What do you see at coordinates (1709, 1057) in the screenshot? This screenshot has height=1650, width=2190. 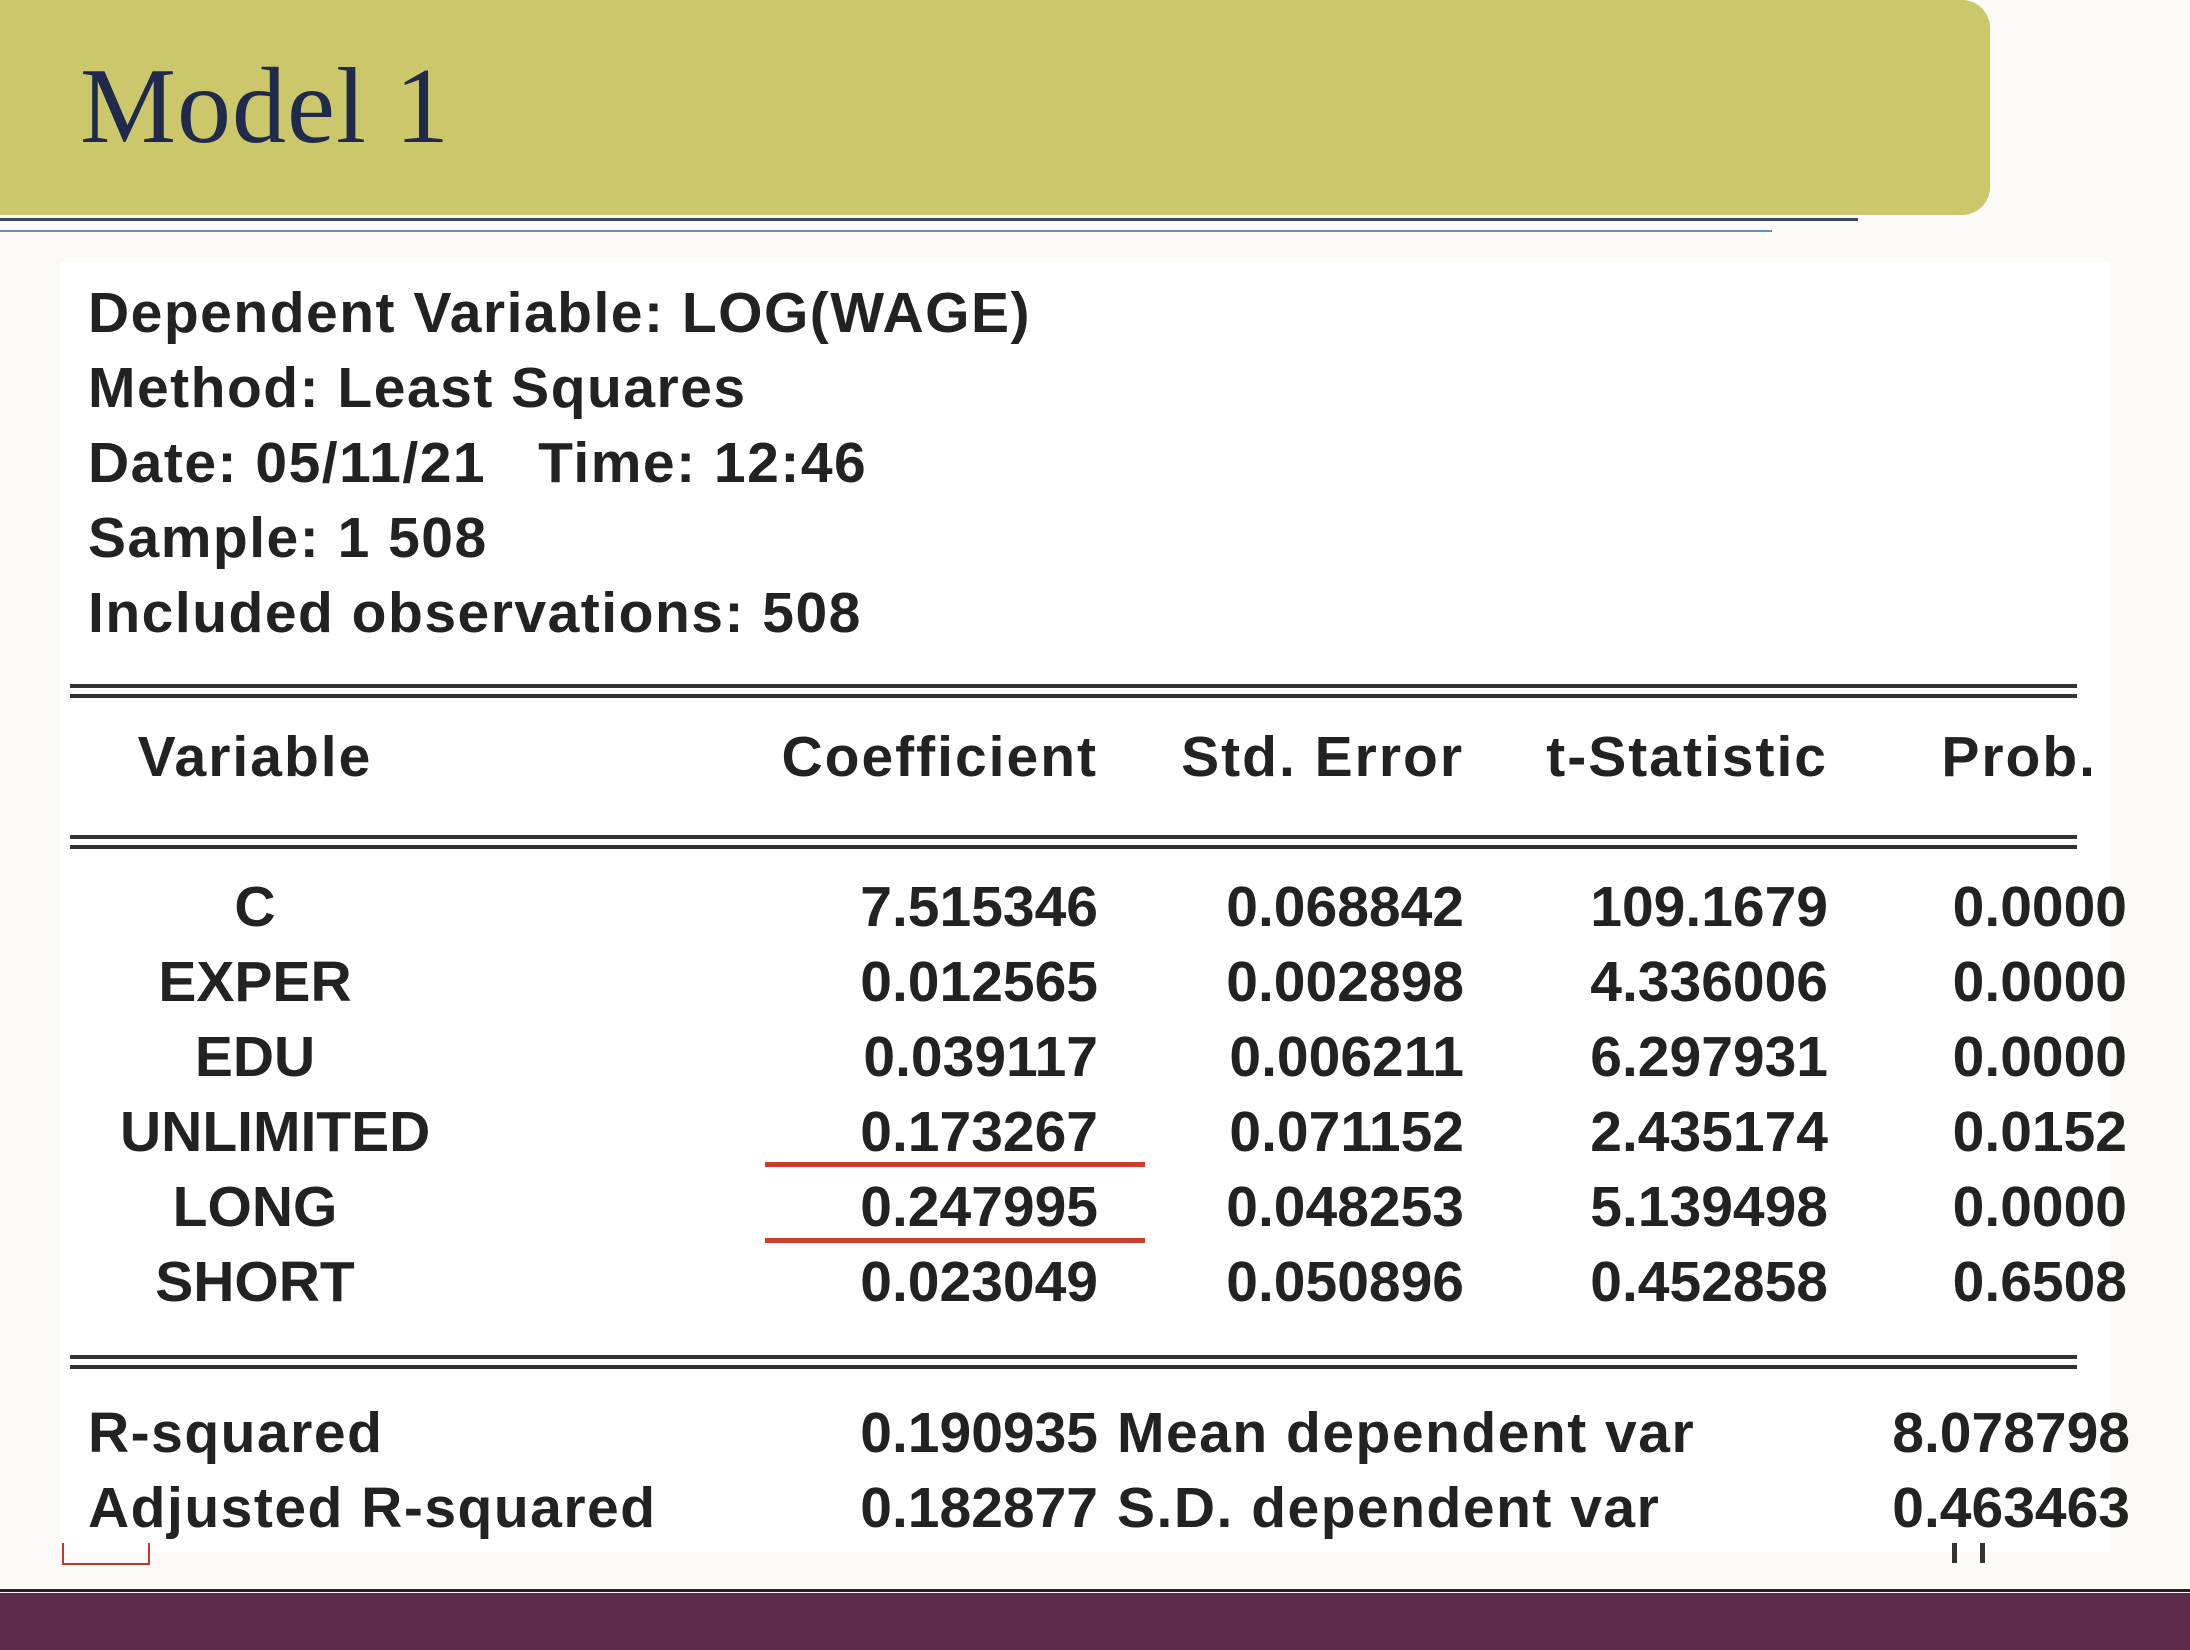 I see `row-t-statistic: 6.297931` at bounding box center [1709, 1057].